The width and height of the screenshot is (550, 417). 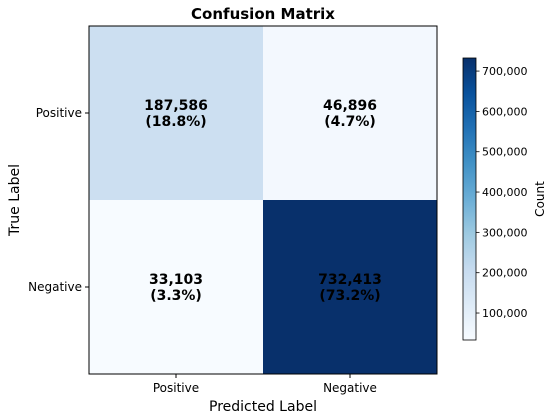 I want to click on colorbar-label: Count, so click(x=540, y=199).